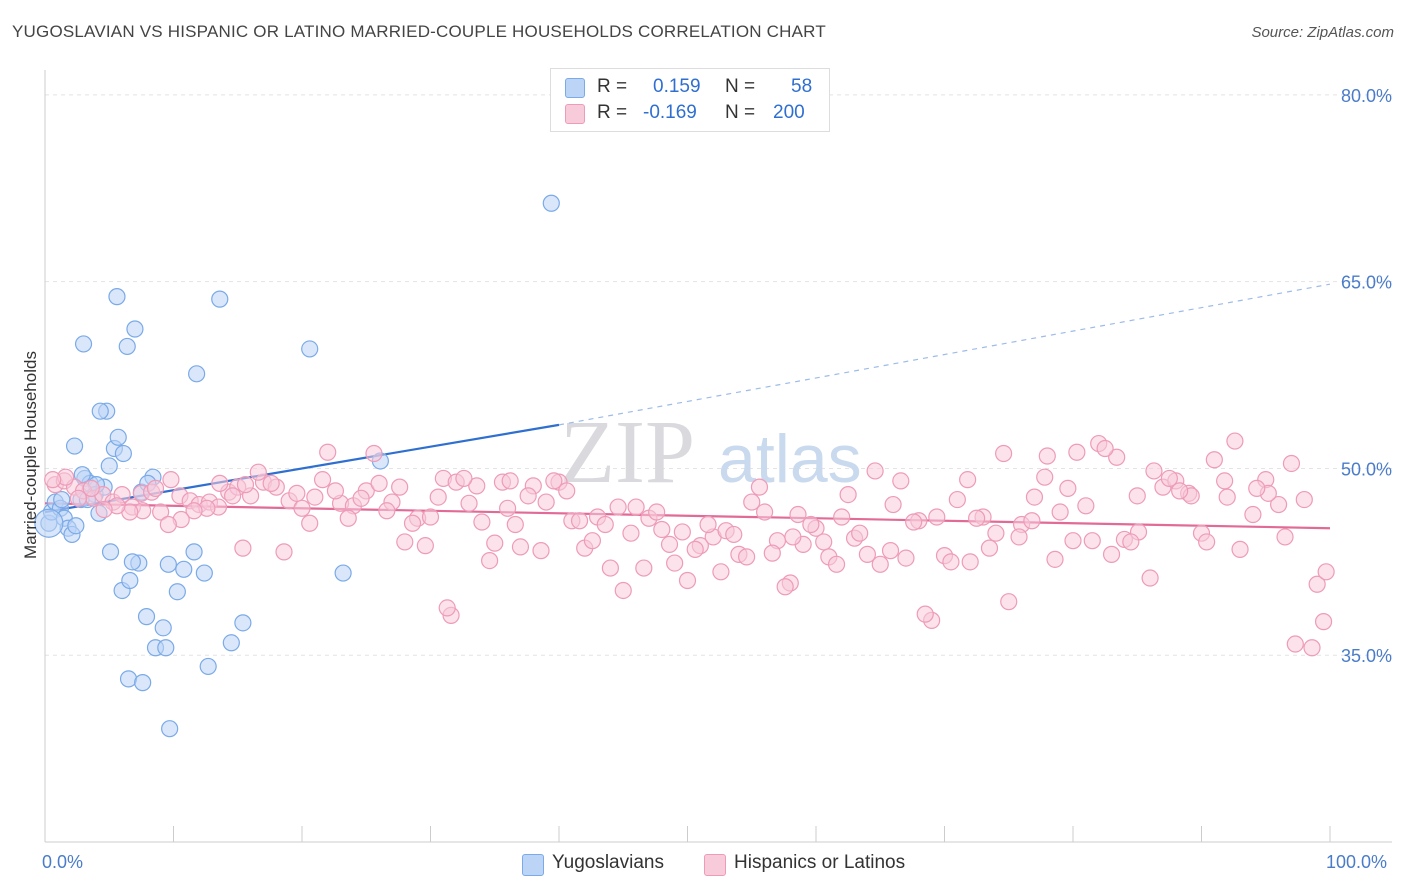  Describe the element at coordinates (715, 865) in the screenshot. I see `legend-swatch-pink` at that location.